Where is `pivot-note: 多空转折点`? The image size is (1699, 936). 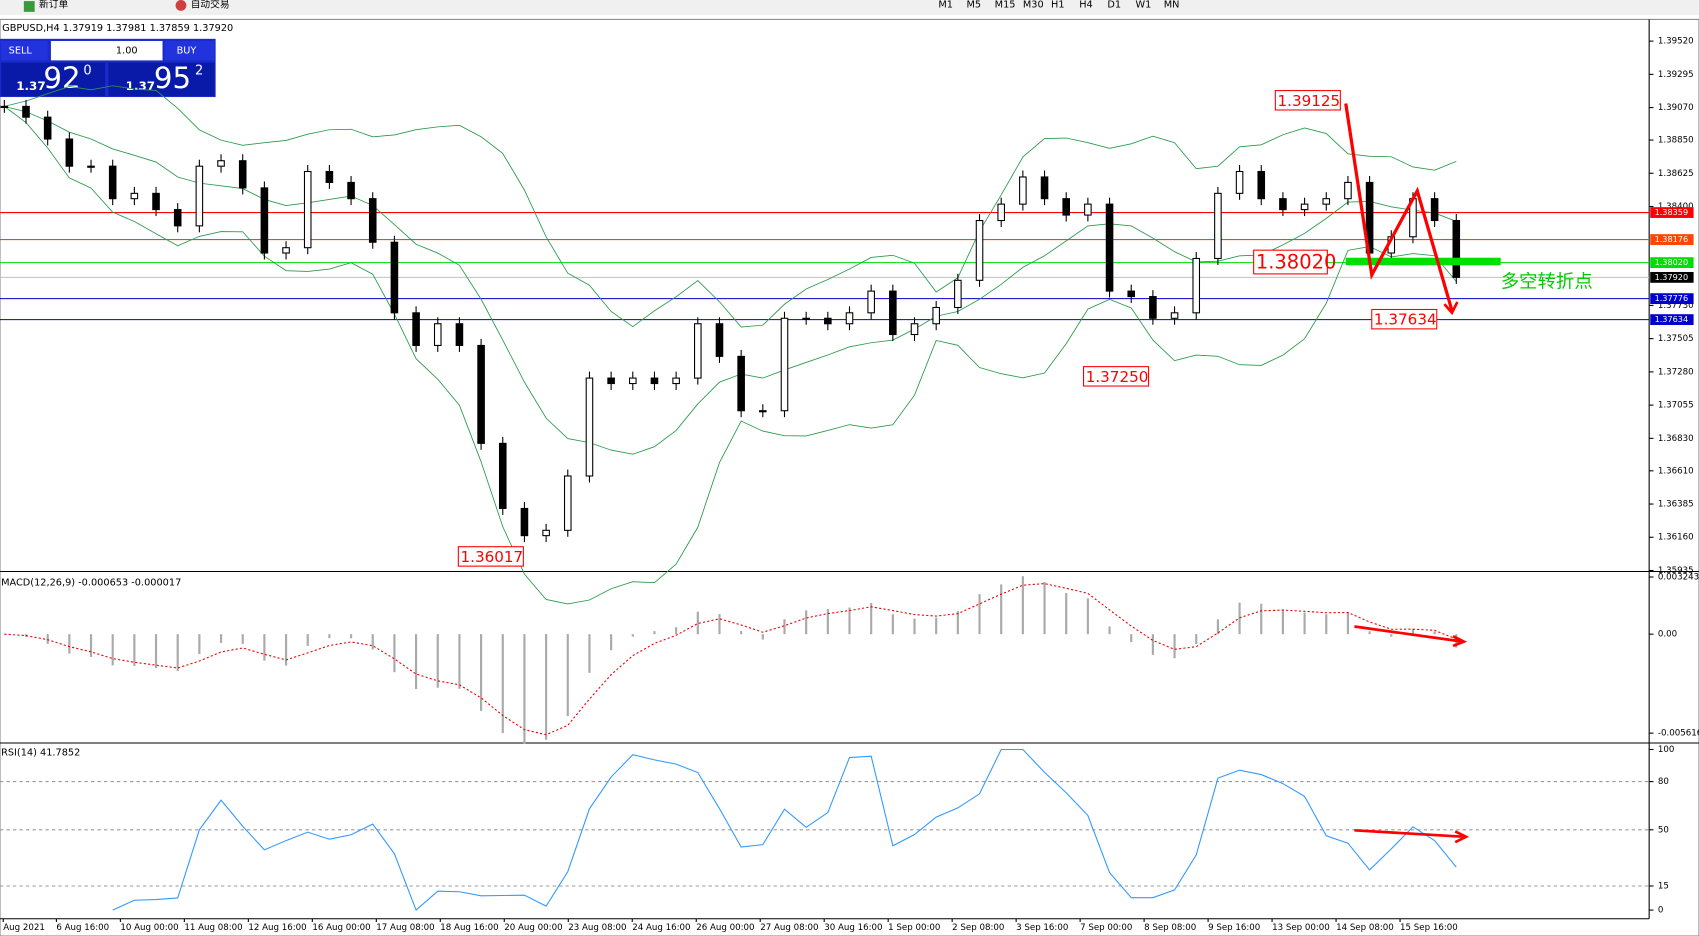
pivot-note: 多空转折点 is located at coordinates (1547, 282).